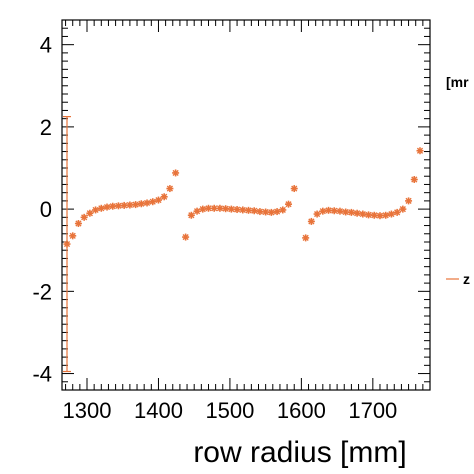  What do you see at coordinates (87, 410) in the screenshot?
I see `x-tick-label: 1300` at bounding box center [87, 410].